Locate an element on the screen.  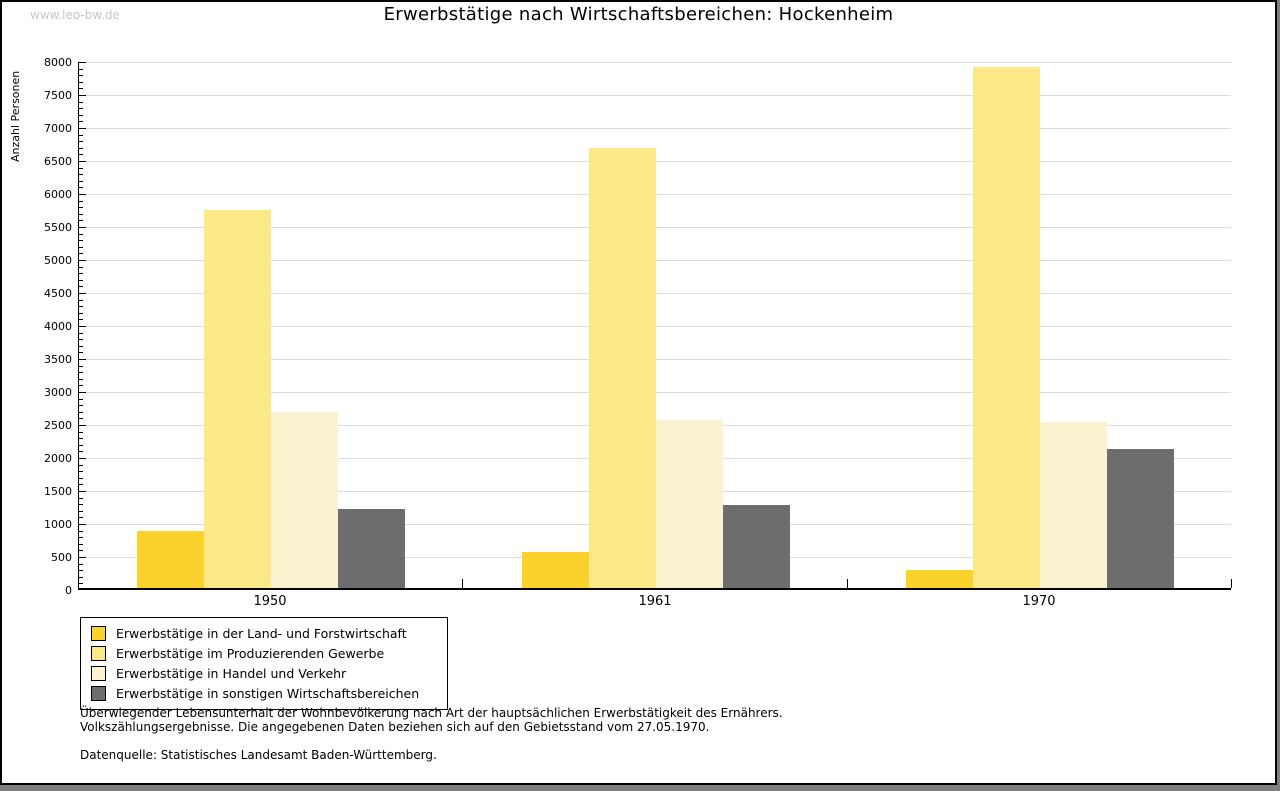
legend-row: Erwerbstätige in Handel und Verkehr is located at coordinates (264, 673).